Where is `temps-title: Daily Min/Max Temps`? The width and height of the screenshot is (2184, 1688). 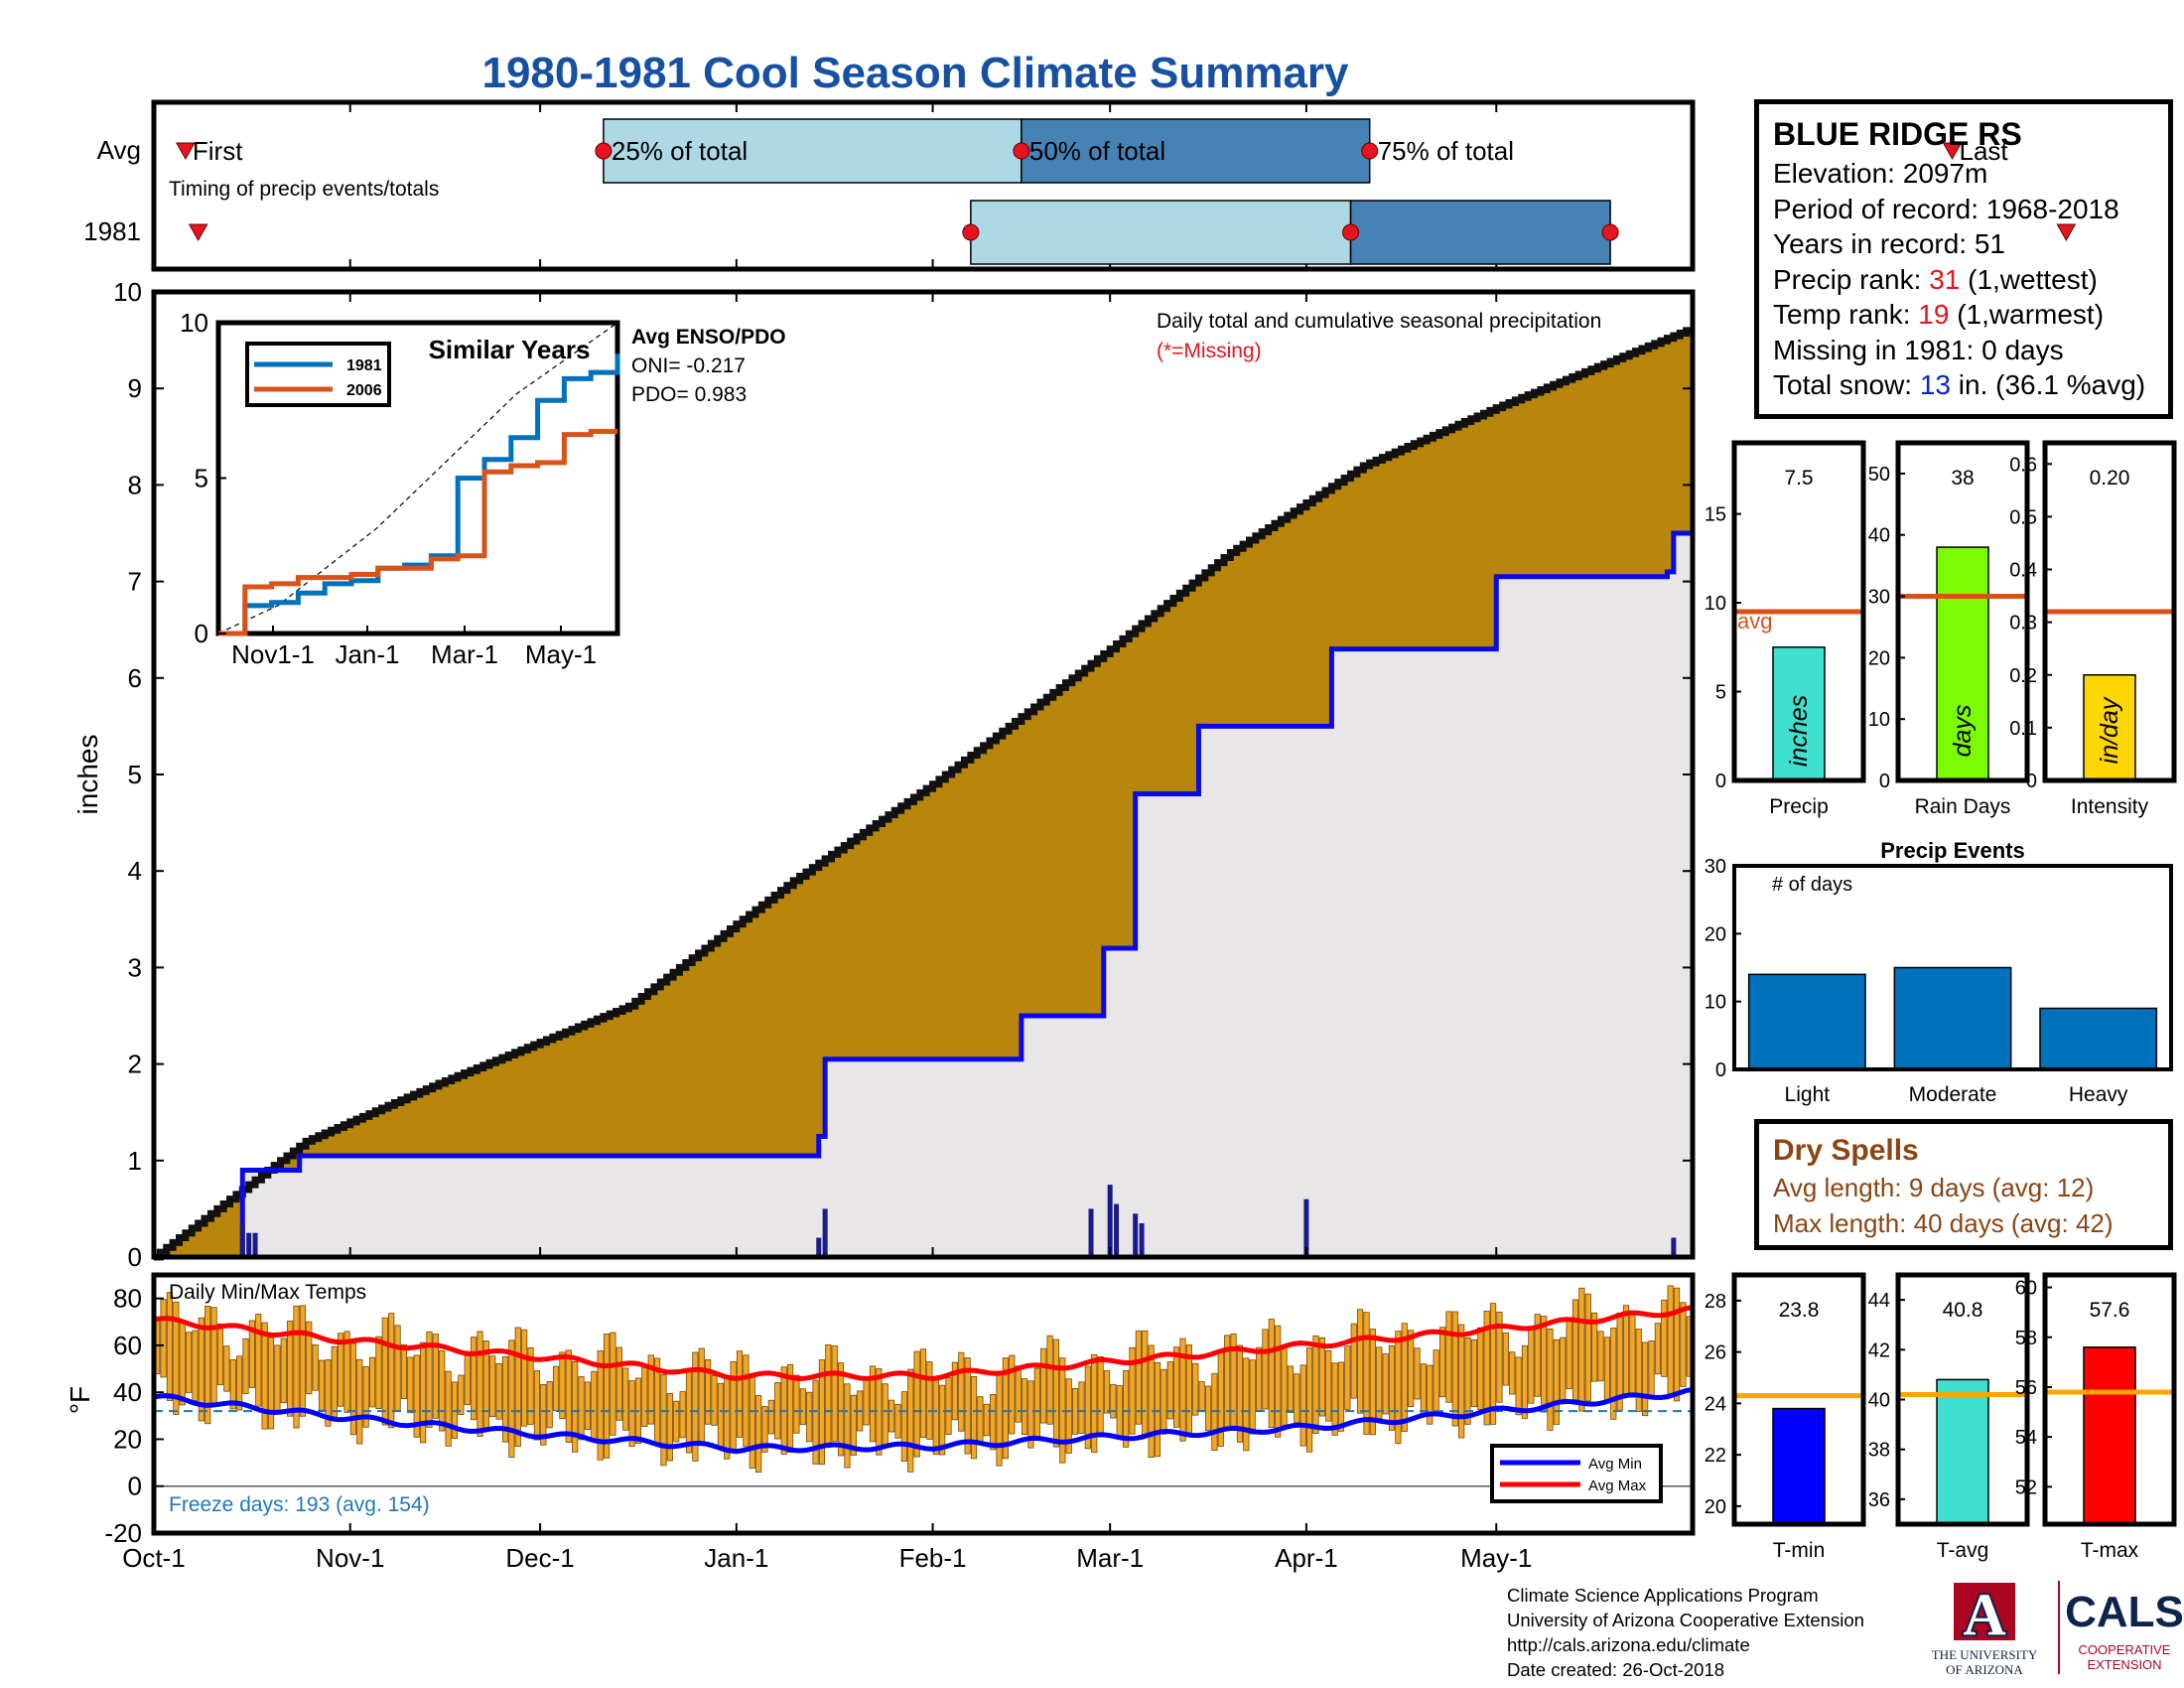
temps-title: Daily Min/Max Temps is located at coordinates (267, 1292).